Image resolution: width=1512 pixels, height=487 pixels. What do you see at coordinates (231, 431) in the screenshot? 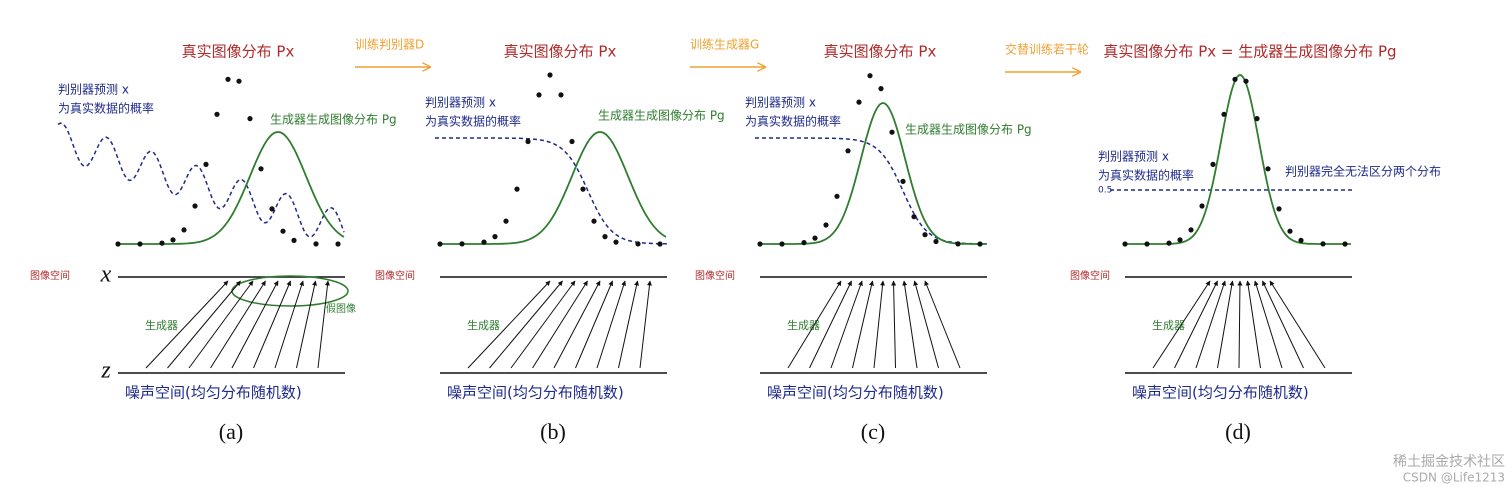
I see `caption: (a)` at bounding box center [231, 431].